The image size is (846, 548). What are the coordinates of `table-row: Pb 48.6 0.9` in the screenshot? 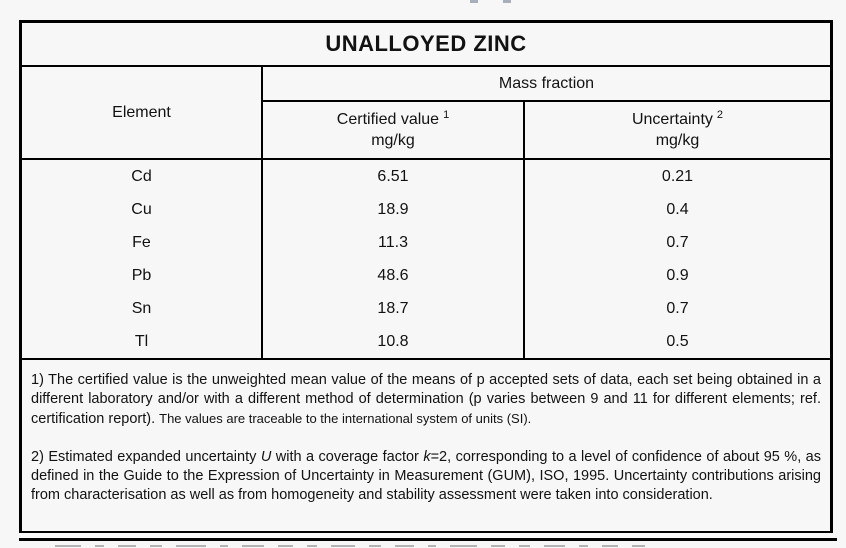 It's located at (426, 275).